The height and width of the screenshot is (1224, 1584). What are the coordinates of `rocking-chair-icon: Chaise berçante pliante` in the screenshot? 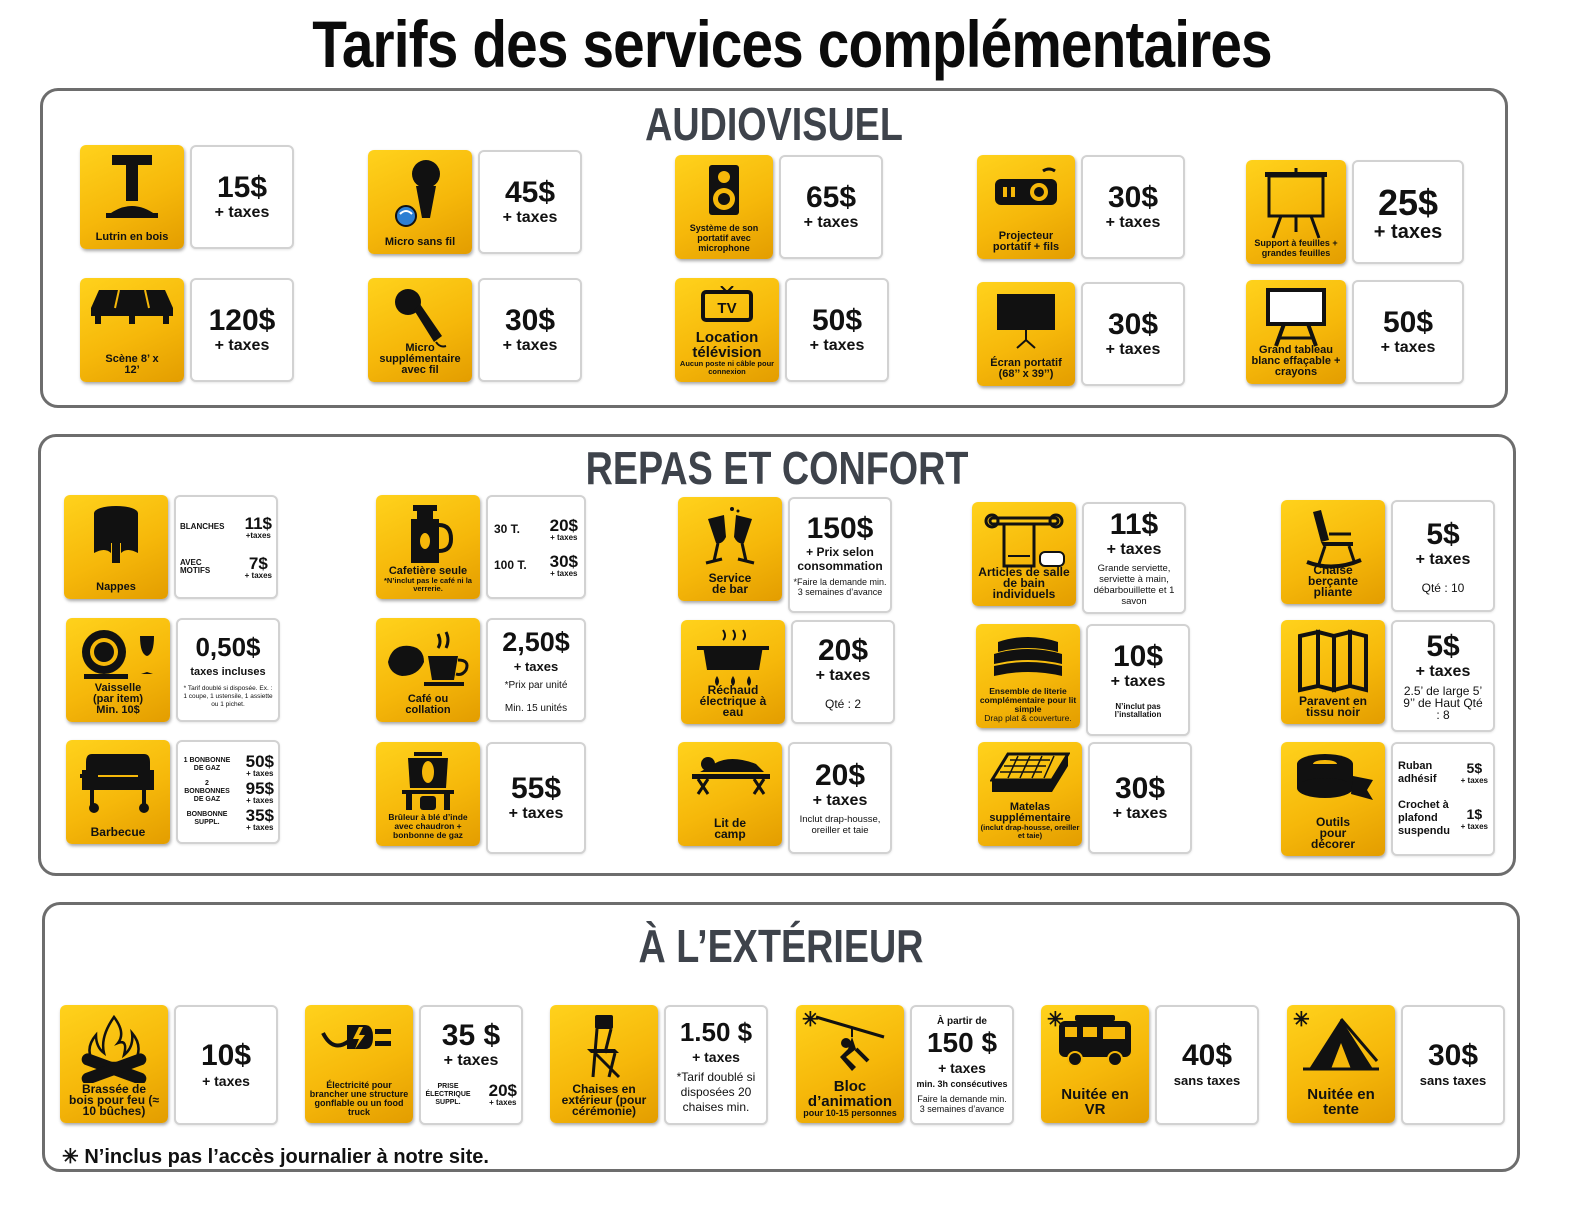 It's located at (1333, 552).